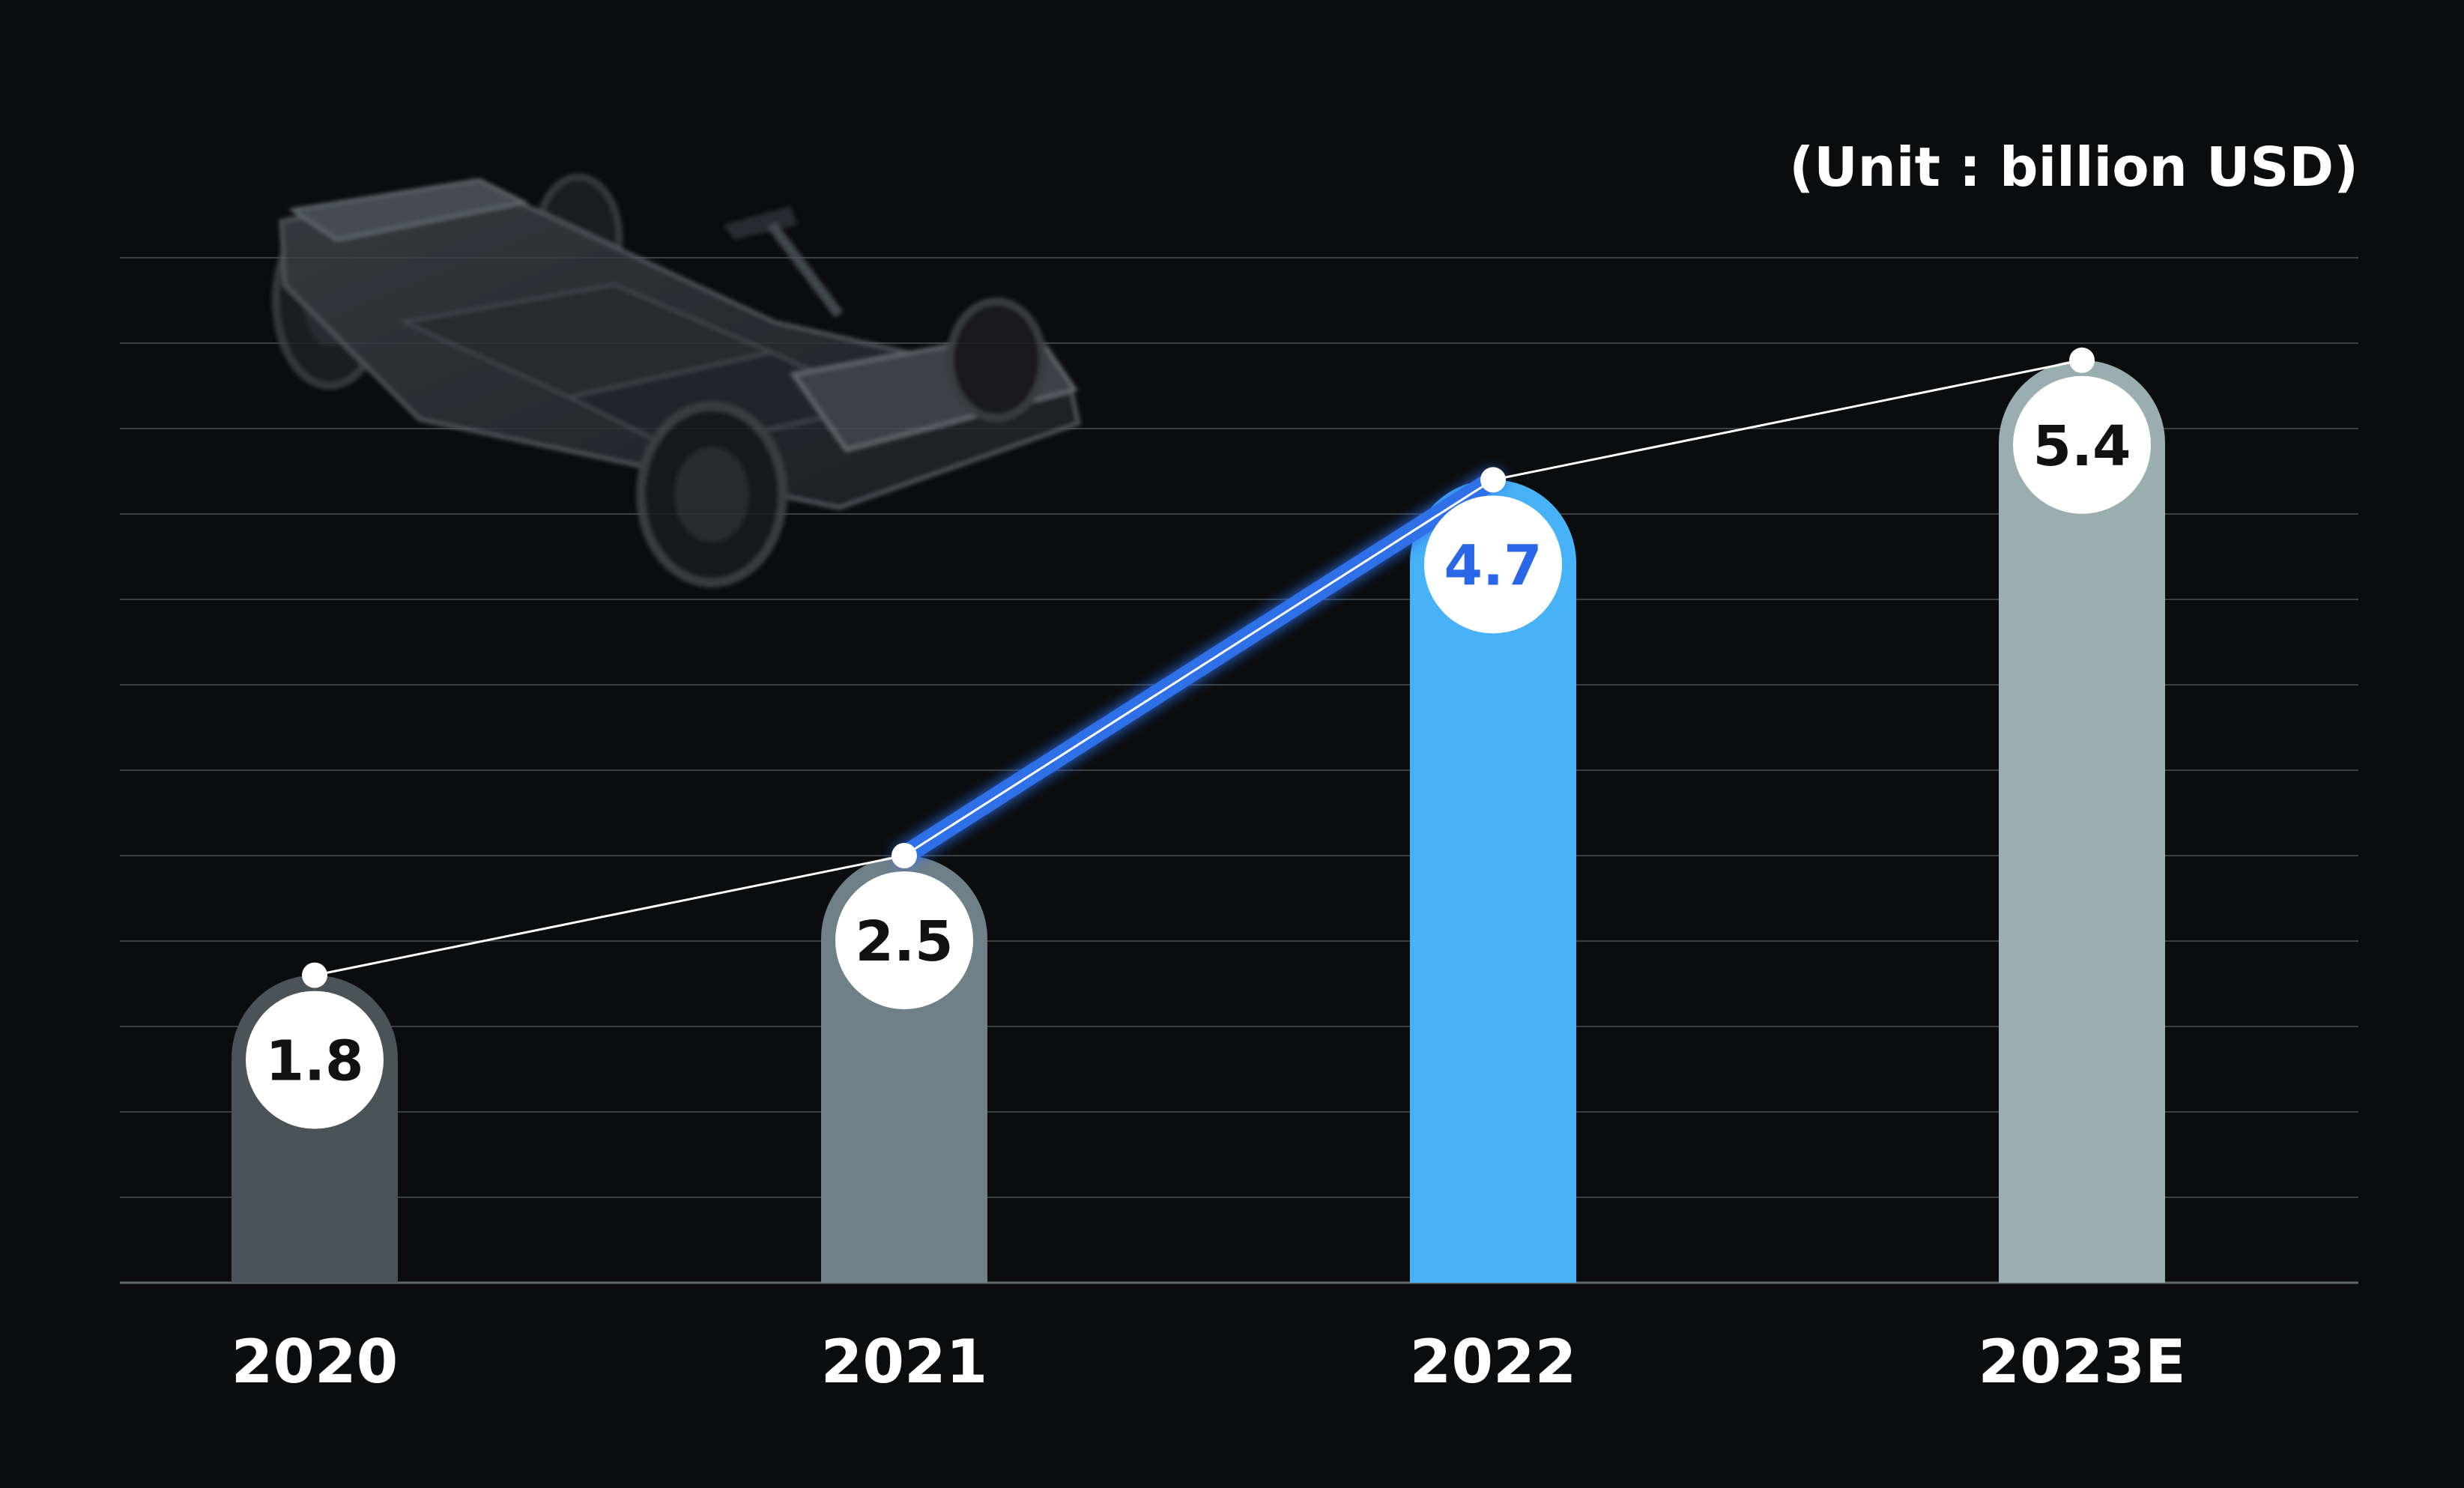 The image size is (2464, 1488). Describe the element at coordinates (1493, 881) in the screenshot. I see `bar-2022` at that location.